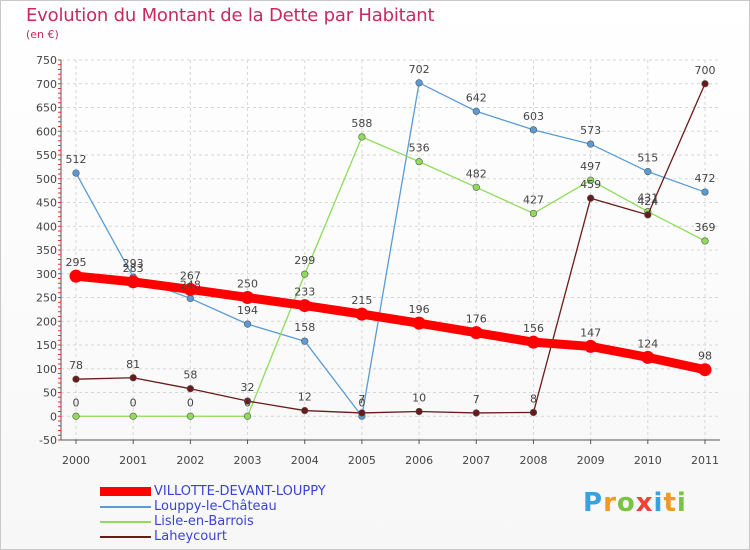 The width and height of the screenshot is (750, 550). I want to click on data-label: 215, so click(361, 300).